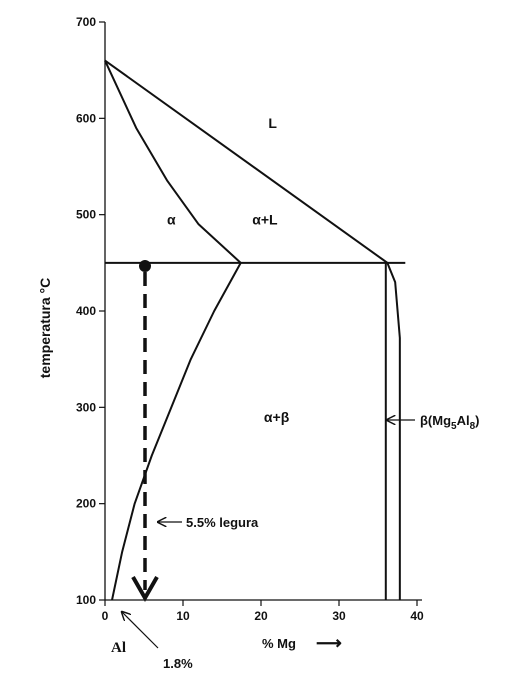 Image resolution: width=523 pixels, height=675 pixels. What do you see at coordinates (279, 643) in the screenshot?
I see `x-axis-label: % Mg` at bounding box center [279, 643].